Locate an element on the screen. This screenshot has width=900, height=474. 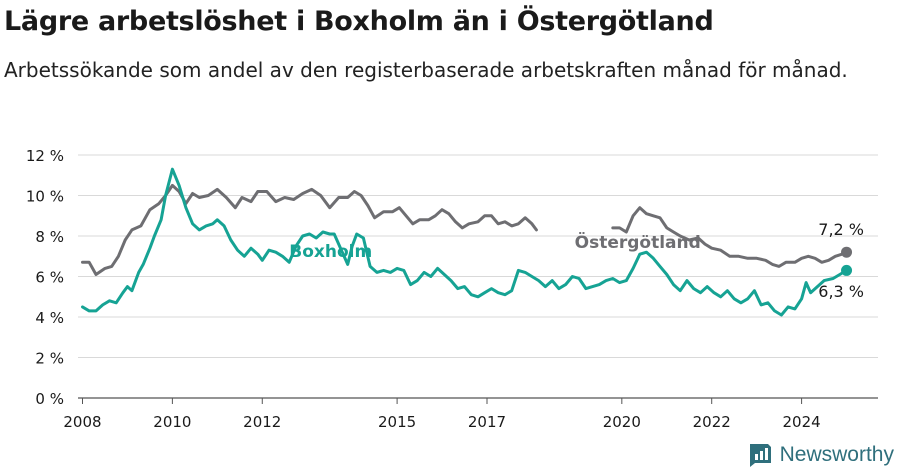
x-tick-label: 2017 is located at coordinates (487, 422).